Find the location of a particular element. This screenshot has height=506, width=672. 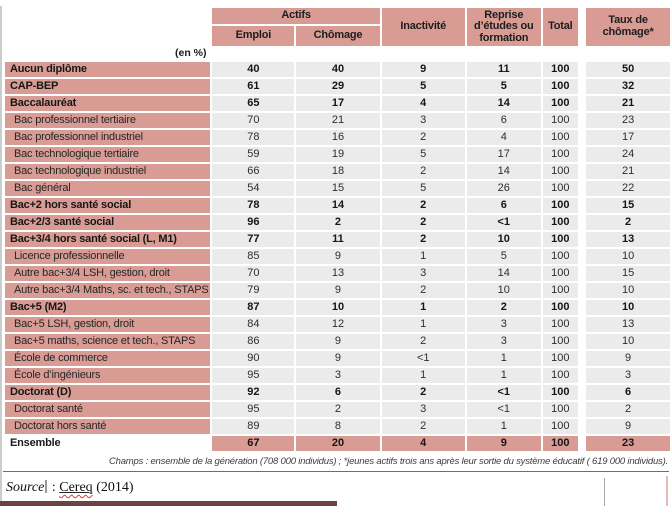

cell-inactivite: 9 is located at coordinates (423, 69).